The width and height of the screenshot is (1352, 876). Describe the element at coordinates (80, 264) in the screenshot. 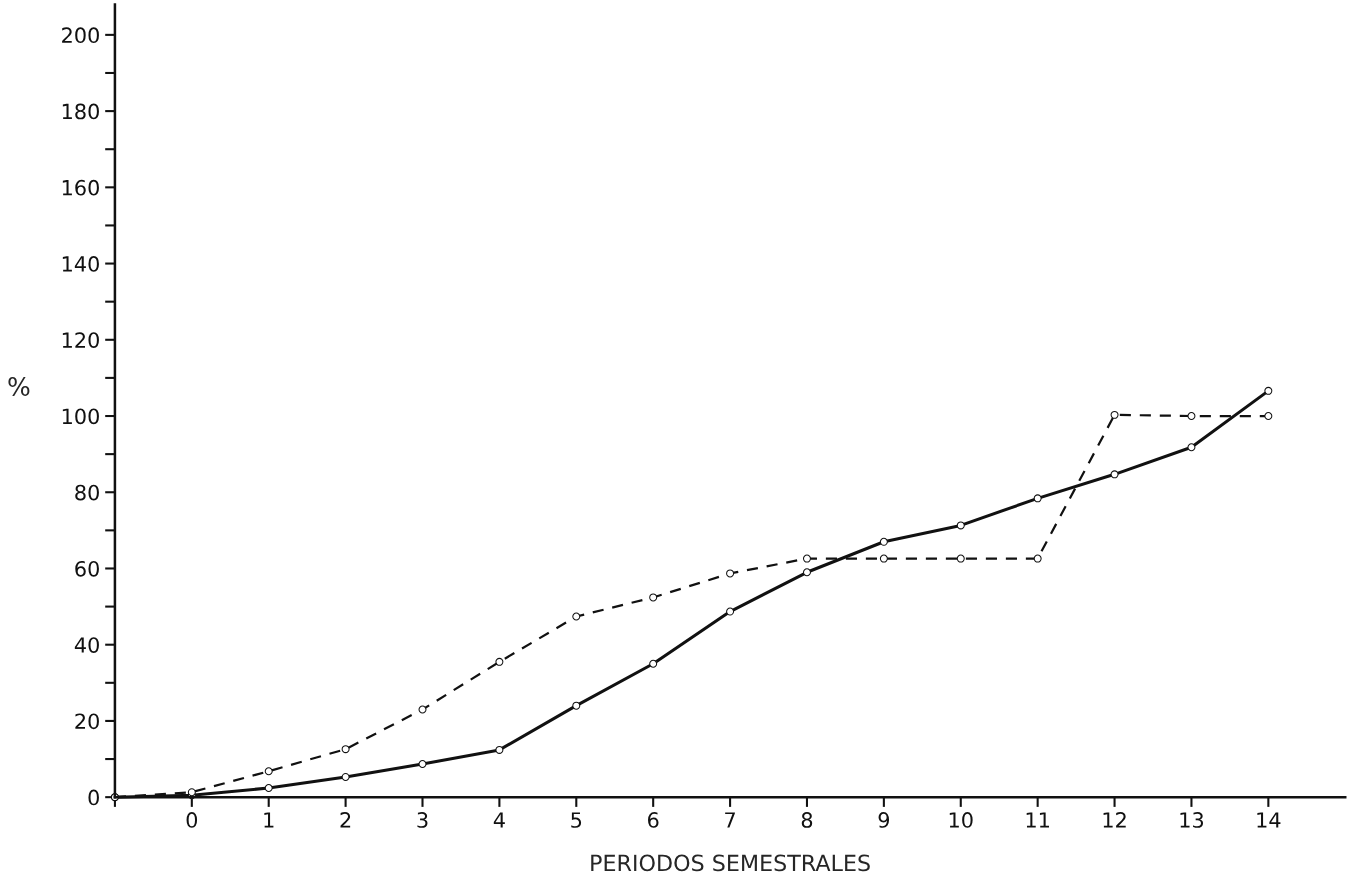

I see `y-tick-label: 140` at that location.